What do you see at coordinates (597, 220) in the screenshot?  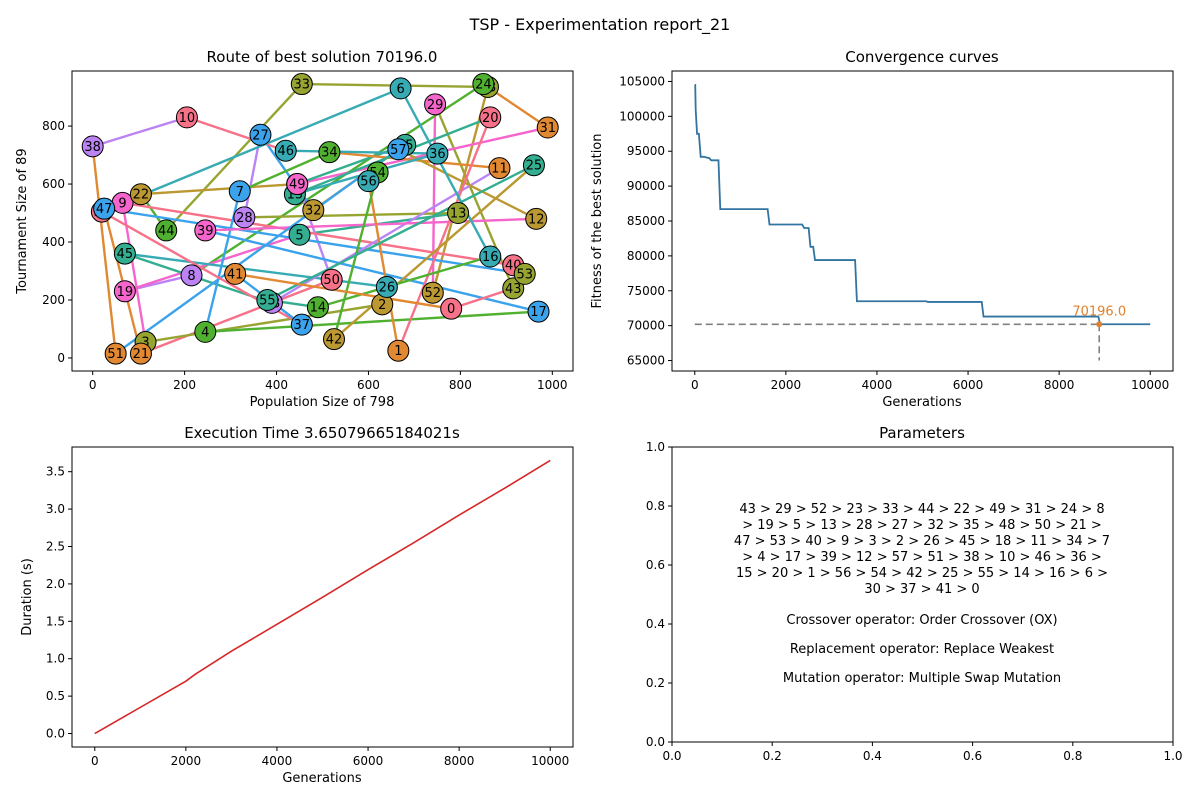 I see `convergence-ylabel: Fitness of the best solution` at bounding box center [597, 220].